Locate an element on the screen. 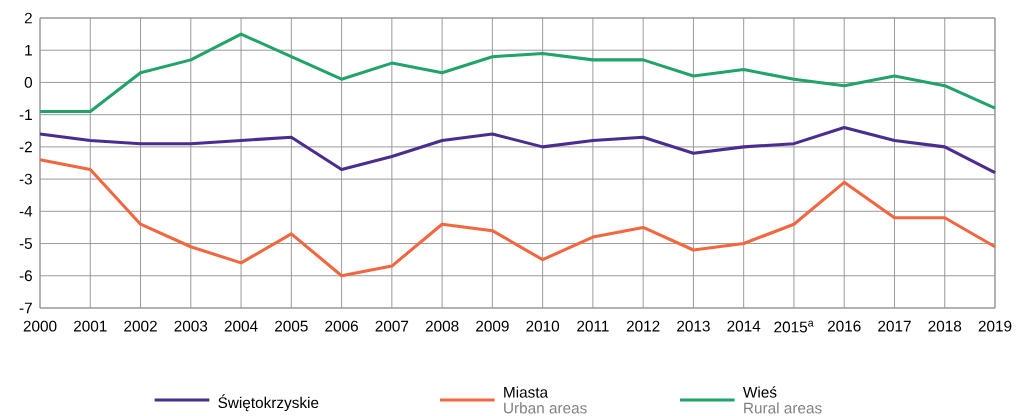  x-tick-label: 2002 is located at coordinates (140, 326).